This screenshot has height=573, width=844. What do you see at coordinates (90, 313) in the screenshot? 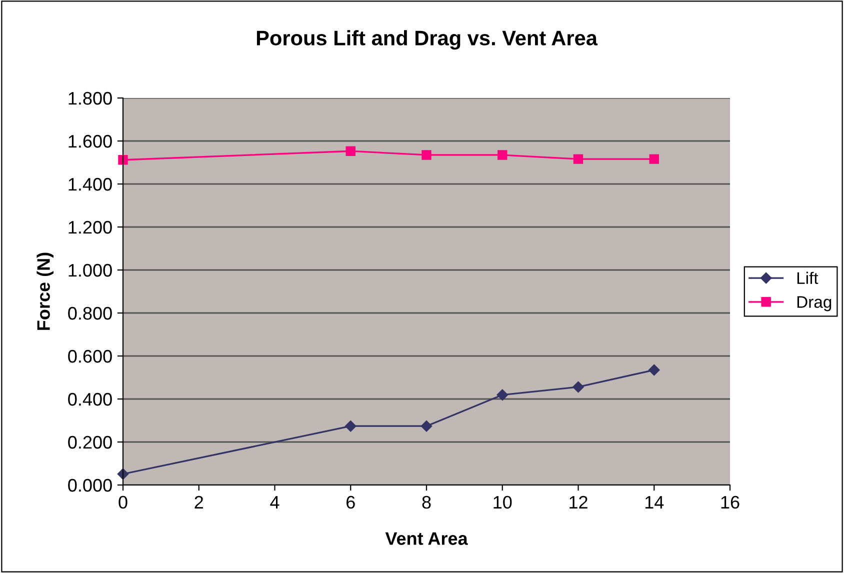
I see `y-tick-label: 0.800` at bounding box center [90, 313].